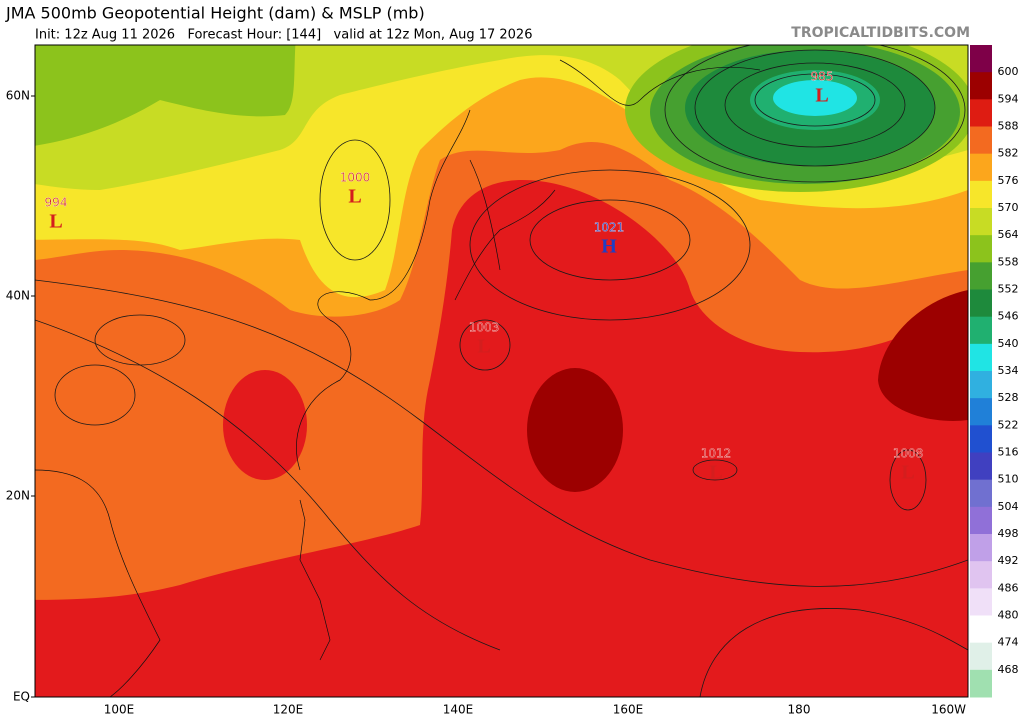  Describe the element at coordinates (18, 296) in the screenshot. I see `latitude-label: 40N` at that location.